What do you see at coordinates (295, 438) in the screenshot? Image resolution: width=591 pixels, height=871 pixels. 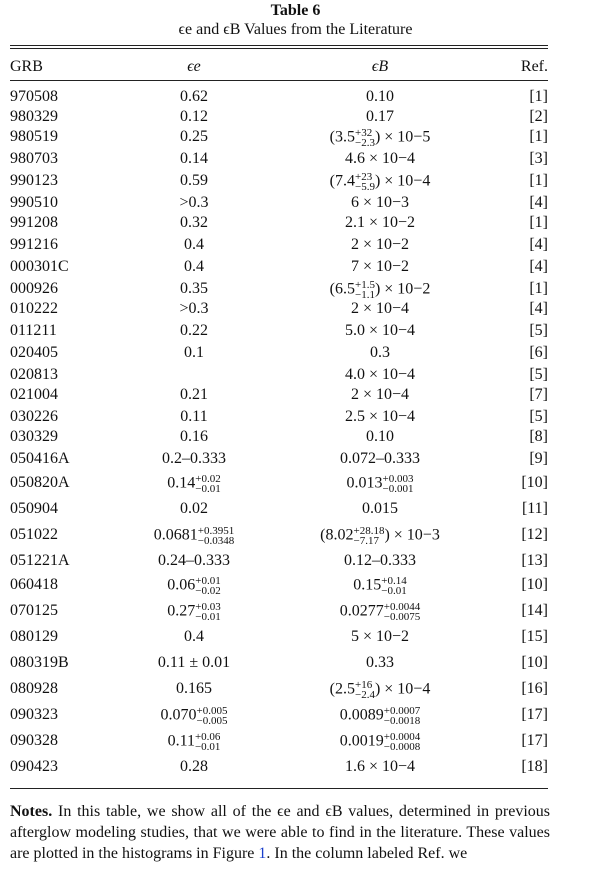 I see `table-row: 030329 0.16 0.10 [8]` at bounding box center [295, 438].